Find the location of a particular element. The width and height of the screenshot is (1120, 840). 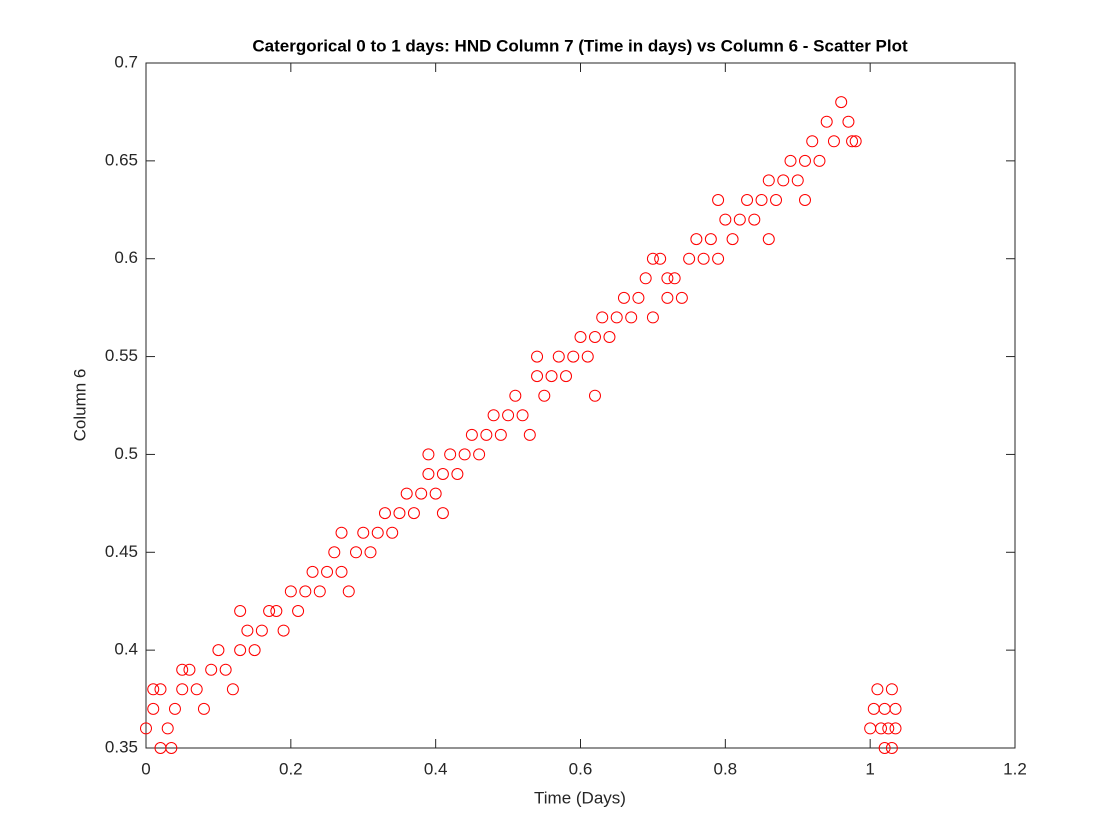

y-tick-label: 0.35 is located at coordinates (121, 746).